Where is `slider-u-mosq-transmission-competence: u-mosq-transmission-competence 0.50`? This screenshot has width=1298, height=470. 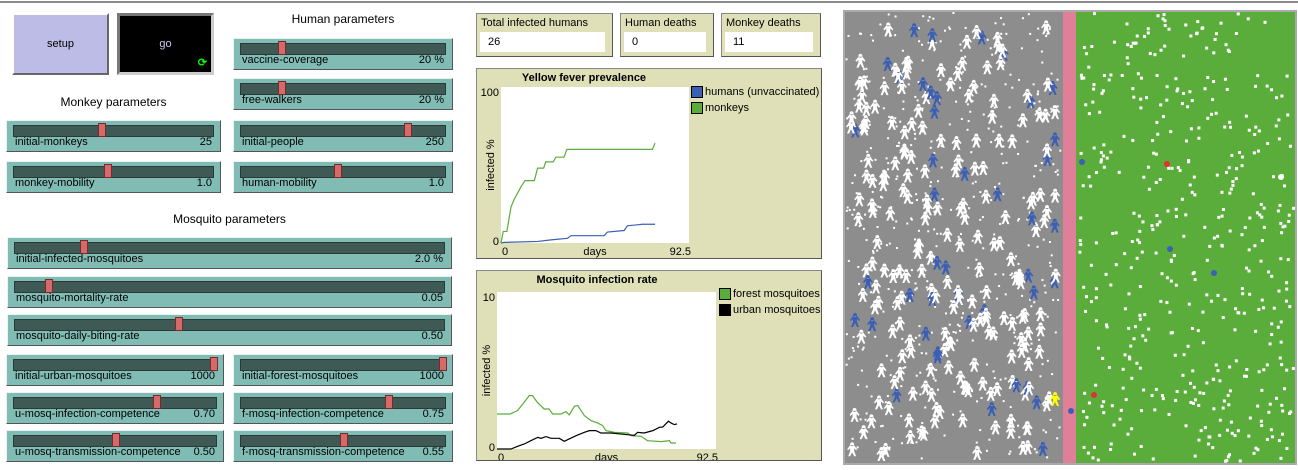 slider-u-mosq-transmission-competence: u-mosq-transmission-competence 0.50 is located at coordinates (115, 446).